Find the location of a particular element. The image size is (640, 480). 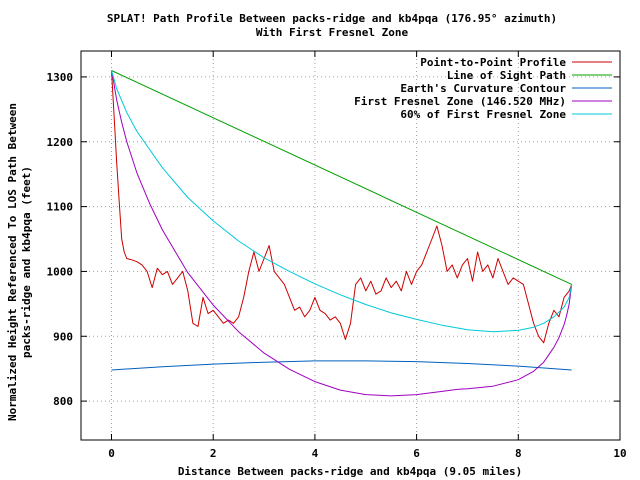

legend-label-3: First Fresnel Zone (146.520 MHz) is located at coordinates (460, 101).